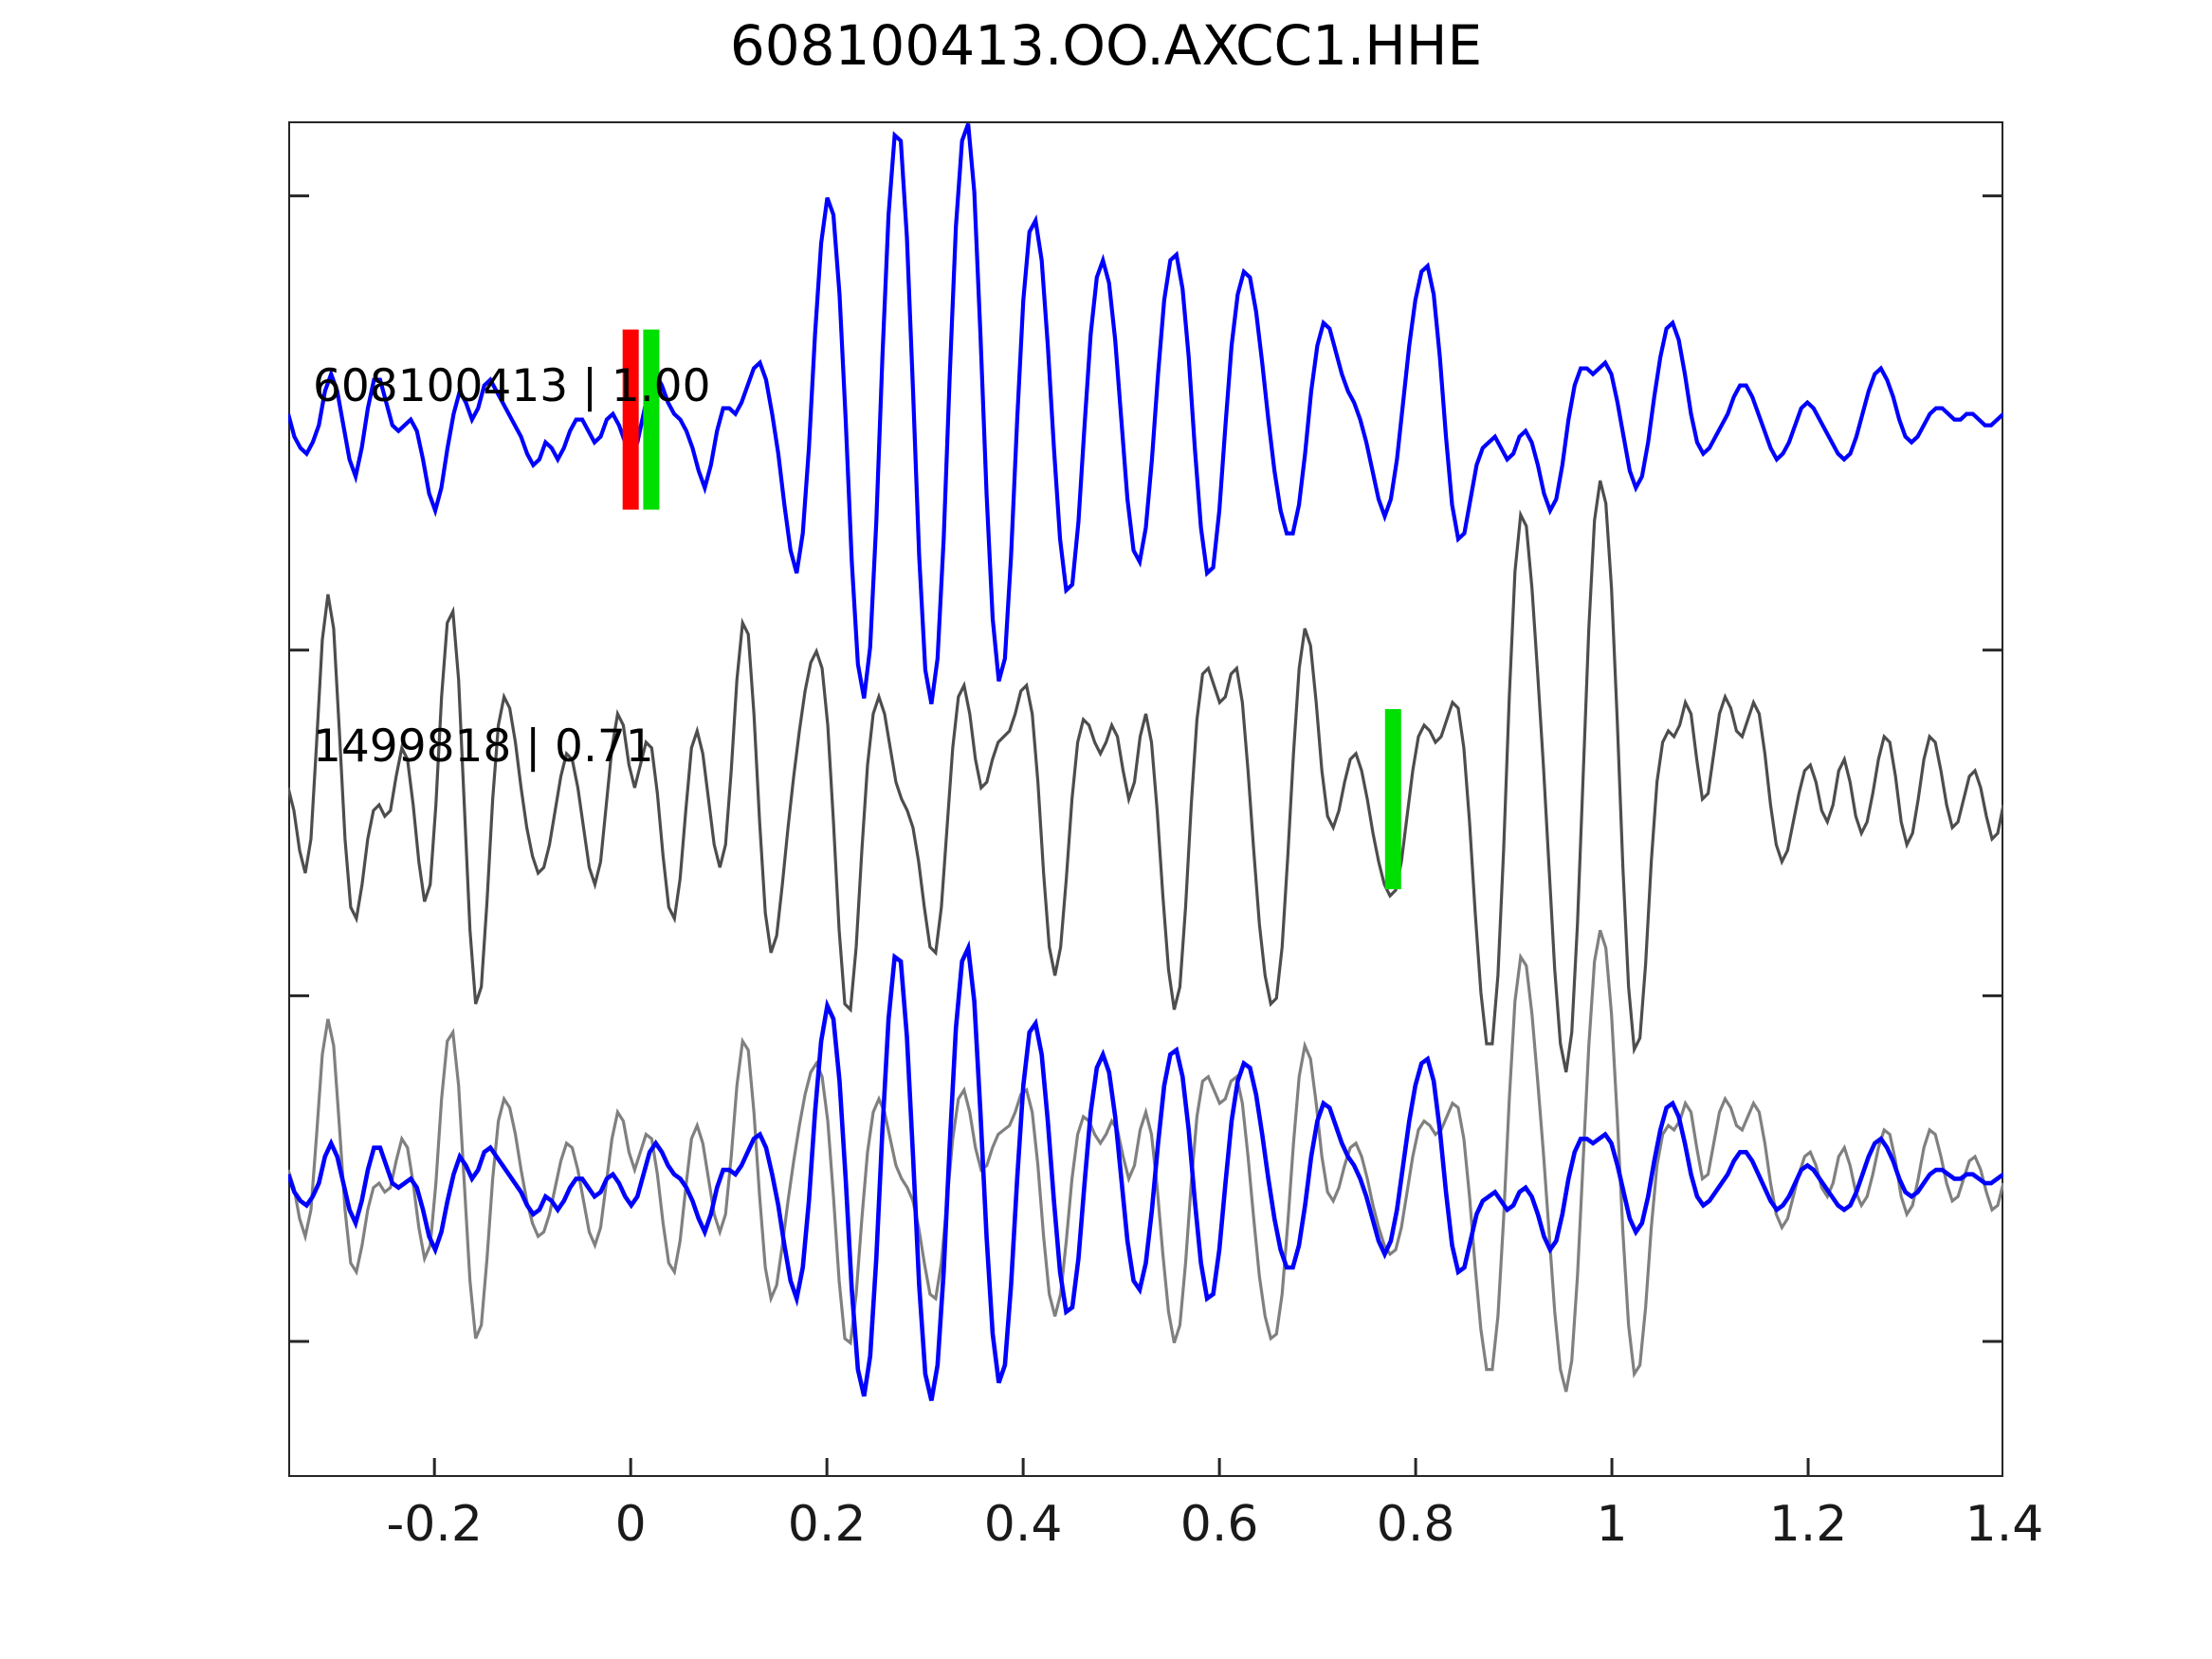  What do you see at coordinates (1023, 1524) in the screenshot?
I see `x-tick-label: 0.4` at bounding box center [1023, 1524].